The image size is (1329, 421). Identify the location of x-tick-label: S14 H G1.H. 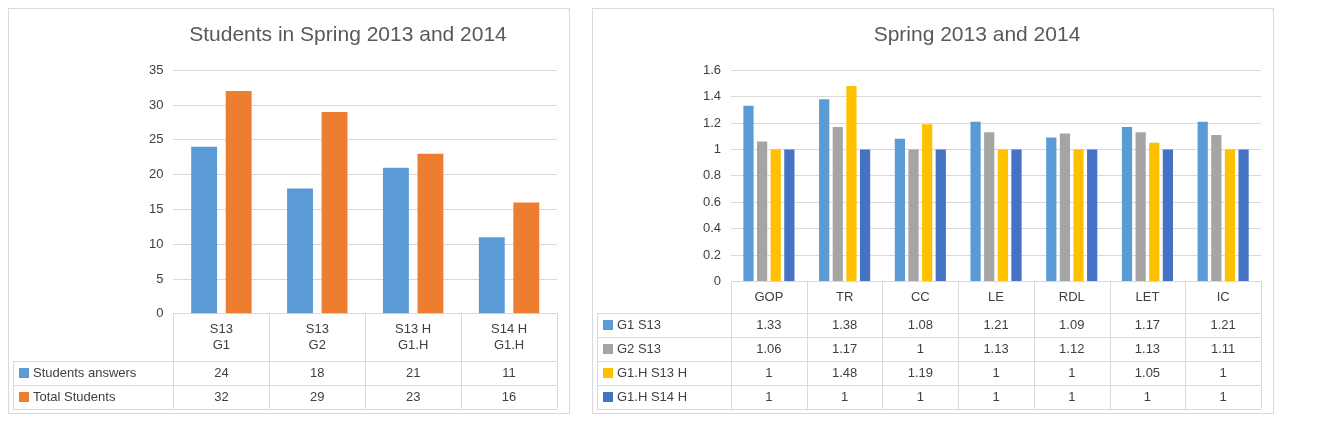
(509, 336).